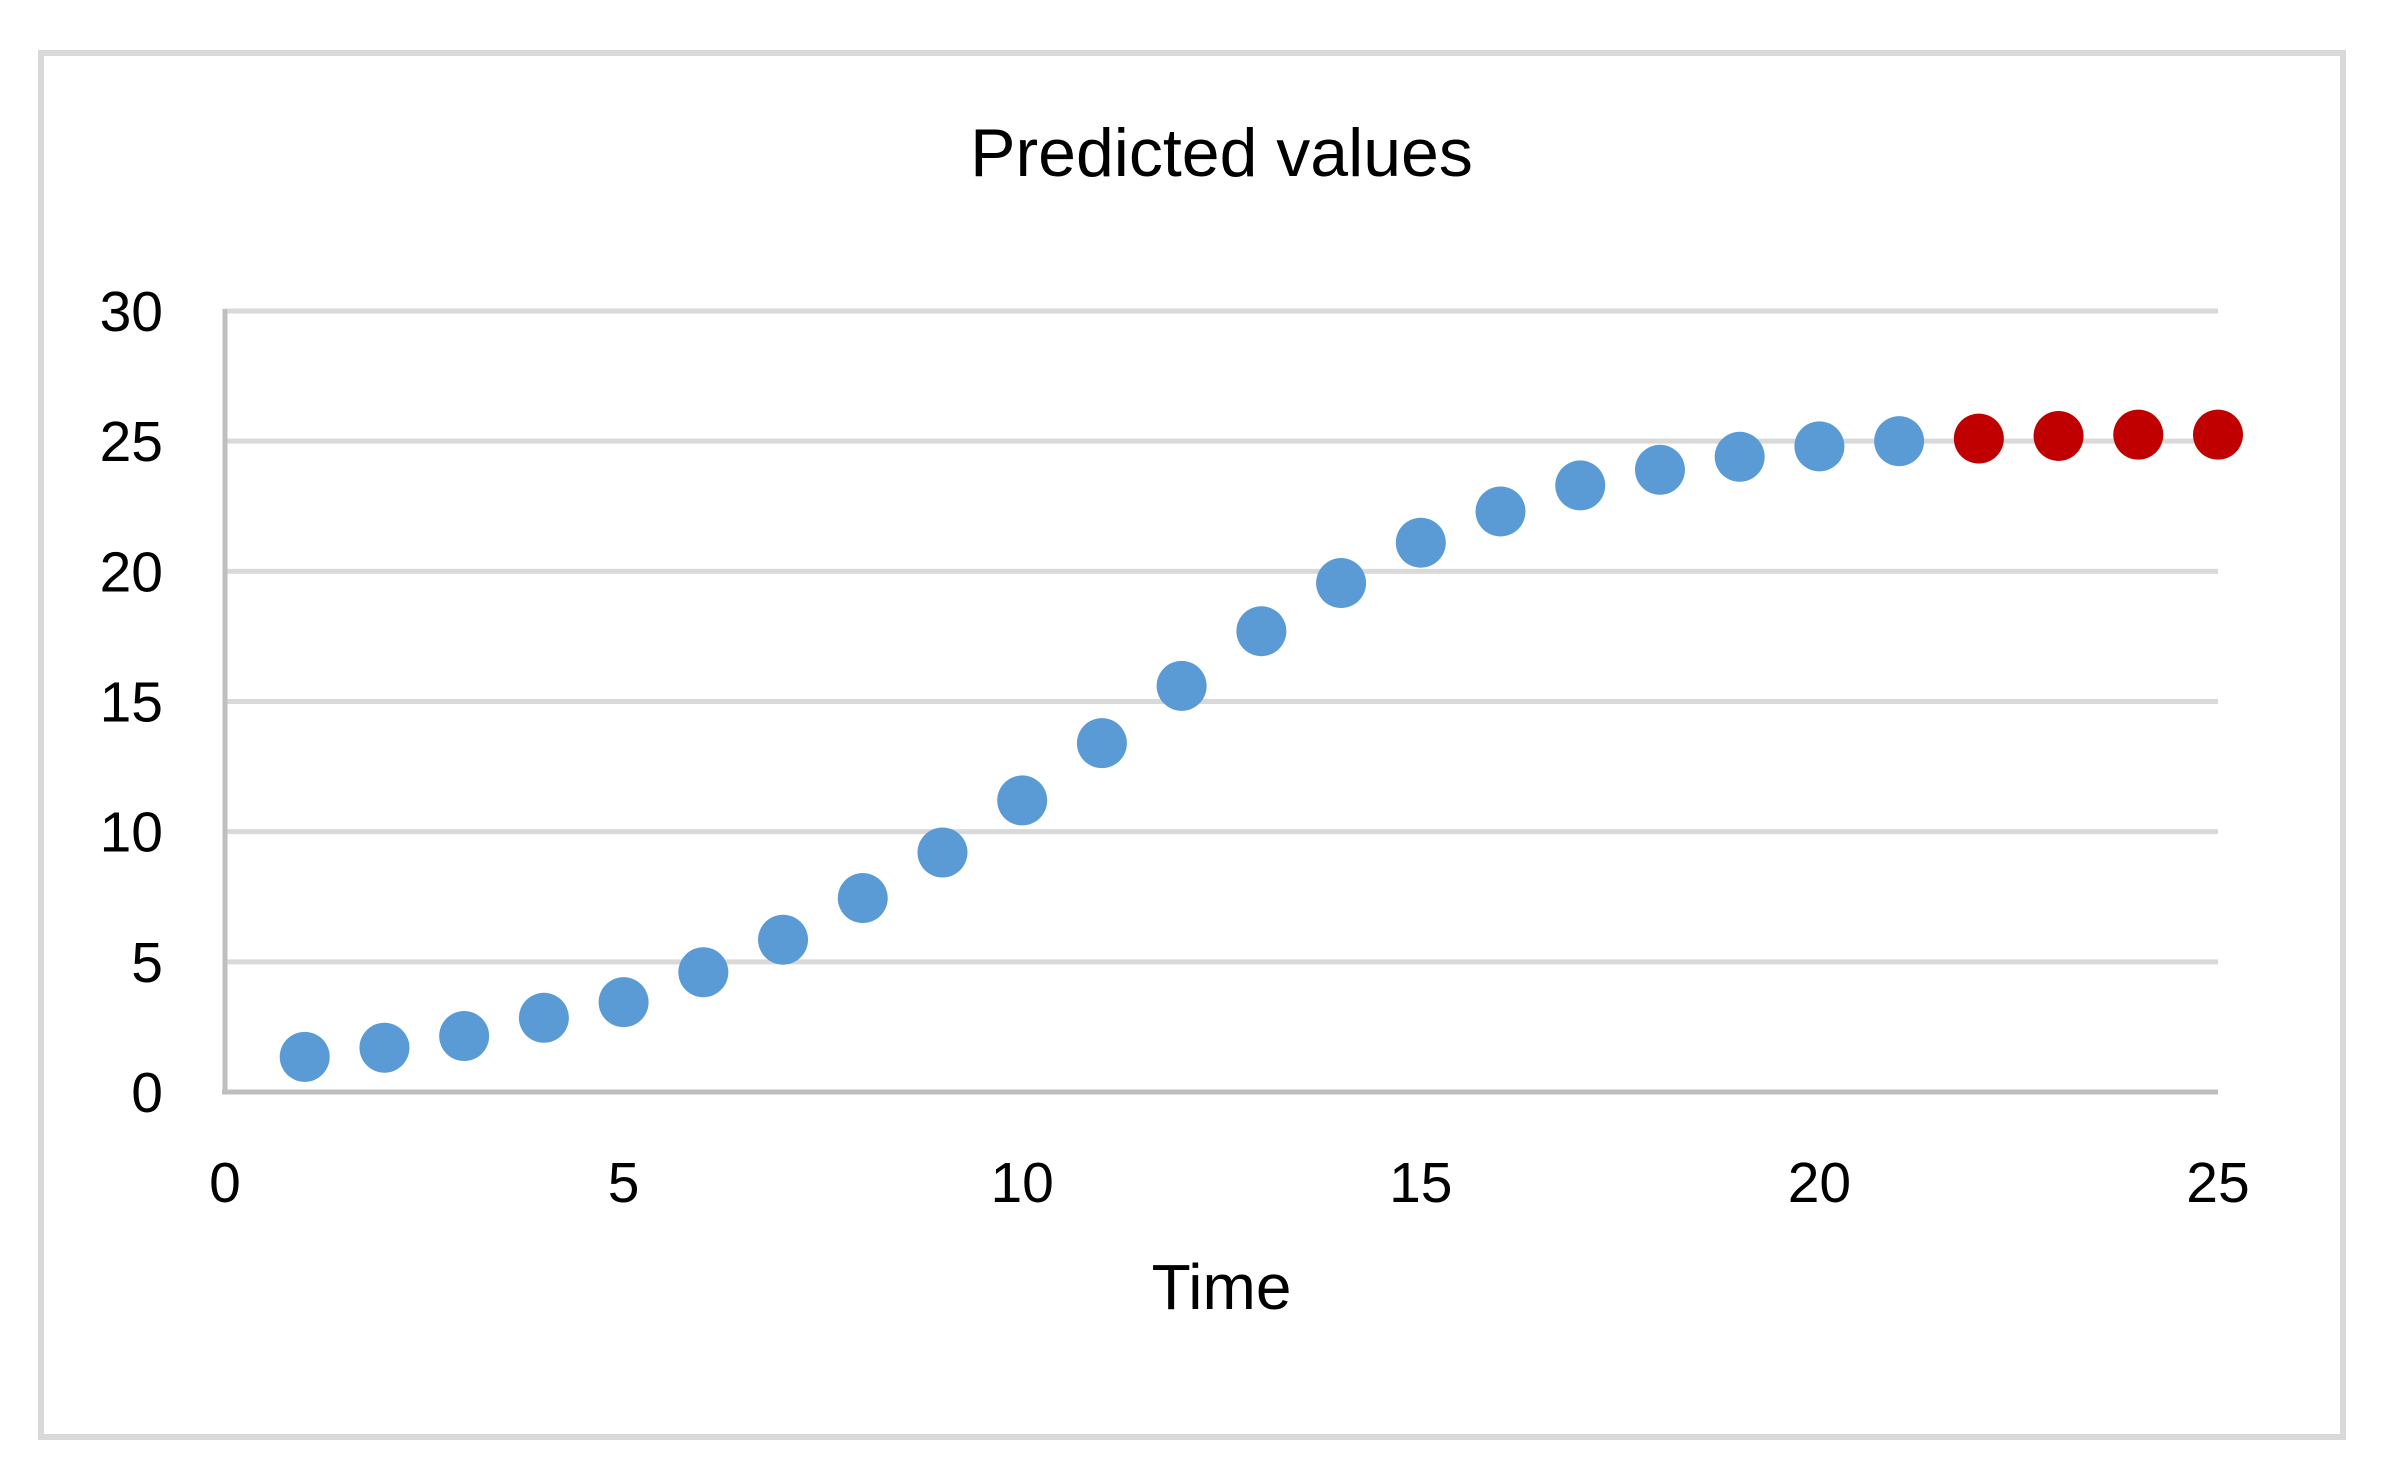  What do you see at coordinates (1819, 1183) in the screenshot?
I see `x-tick-label: 20` at bounding box center [1819, 1183].